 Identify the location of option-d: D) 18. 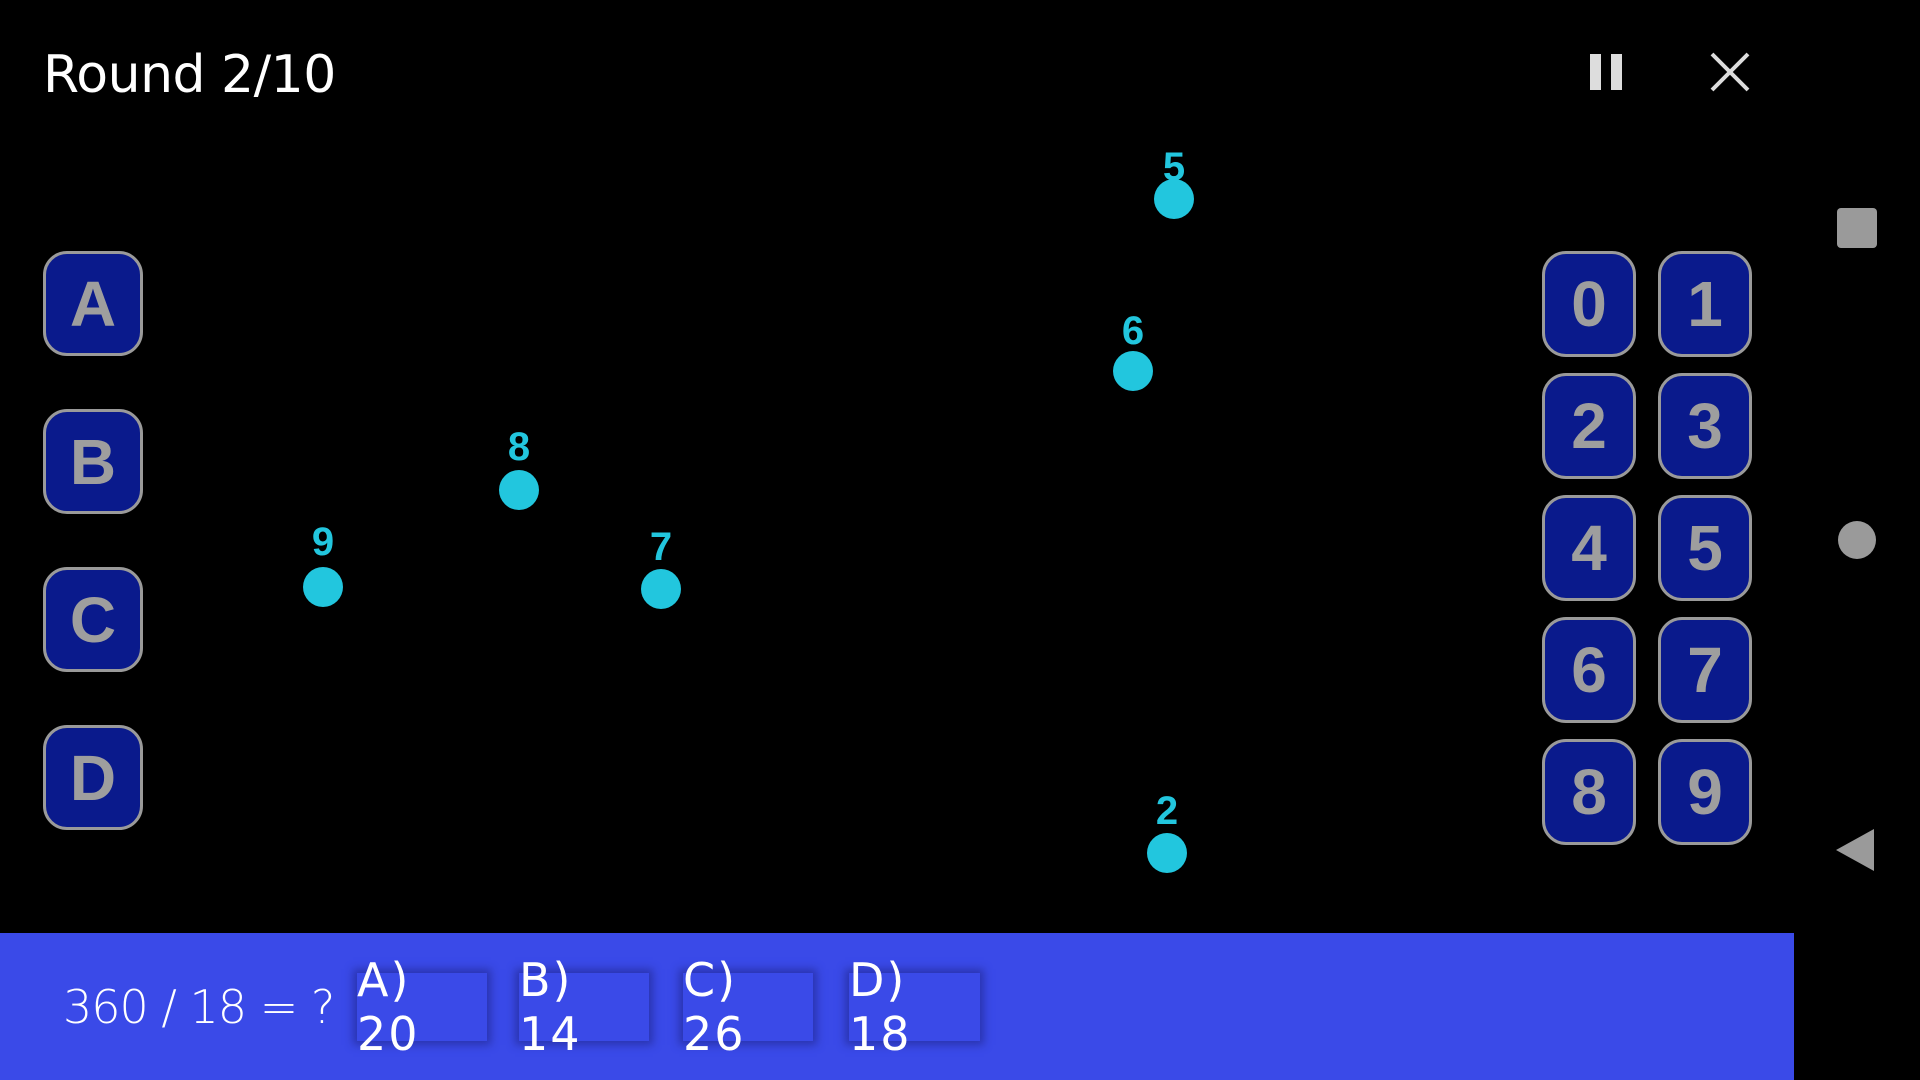
(914, 1007).